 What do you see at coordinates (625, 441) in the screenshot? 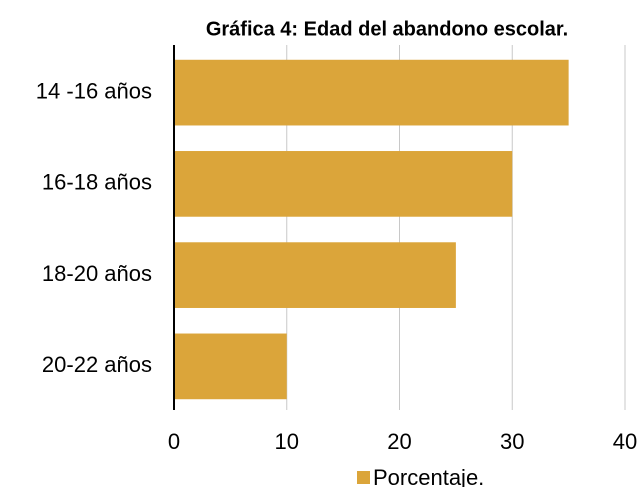
I see `x-tick-label: 40` at bounding box center [625, 441].